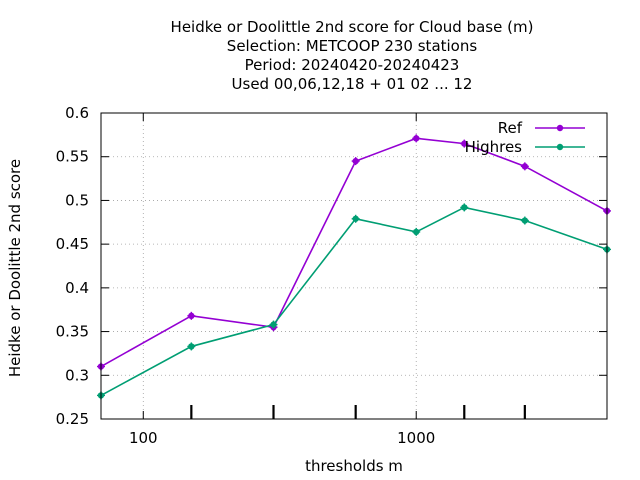 Image resolution: width=640 pixels, height=480 pixels. What do you see at coordinates (77, 375) in the screenshot?
I see `y-tick-label: 0.3` at bounding box center [77, 375].